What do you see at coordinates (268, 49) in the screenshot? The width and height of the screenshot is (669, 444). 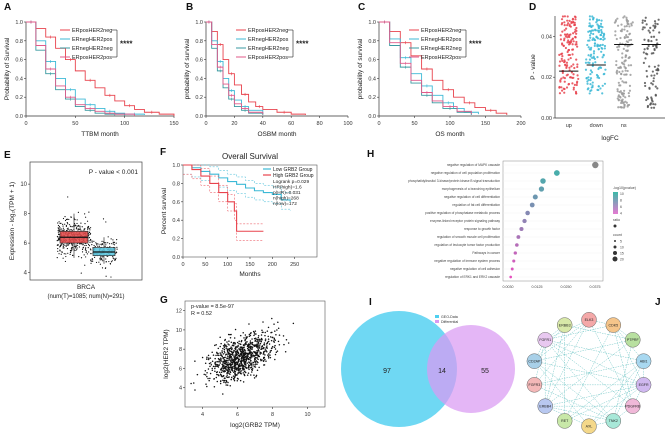 I see `legend-label-ERnegHER2neg: ERnegHER2neg` at bounding box center [268, 49].